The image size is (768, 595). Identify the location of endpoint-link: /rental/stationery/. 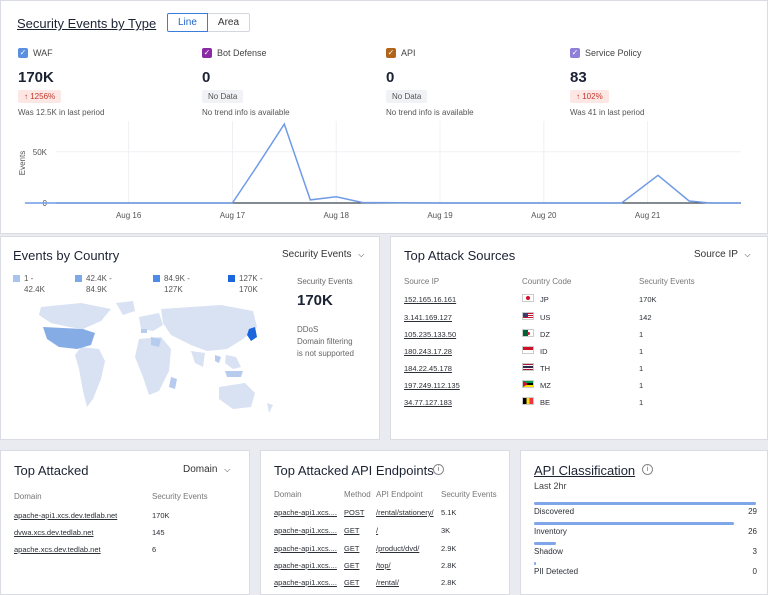
(405, 512).